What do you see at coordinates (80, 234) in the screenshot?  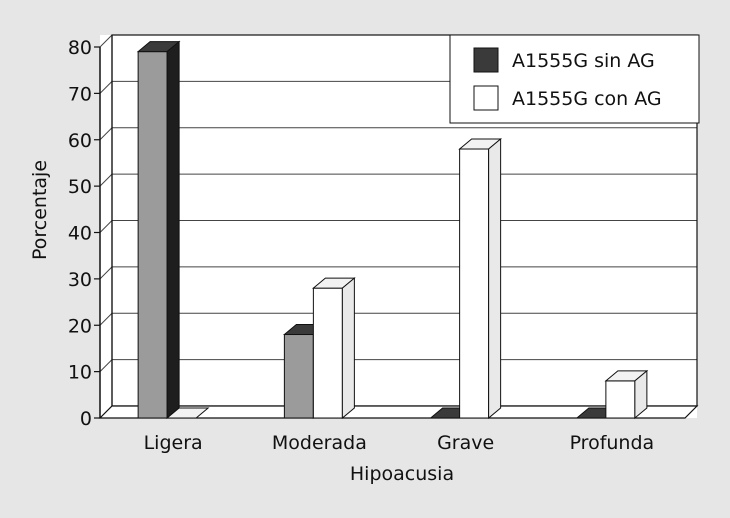 I see `y-tick-label: 40` at bounding box center [80, 234].